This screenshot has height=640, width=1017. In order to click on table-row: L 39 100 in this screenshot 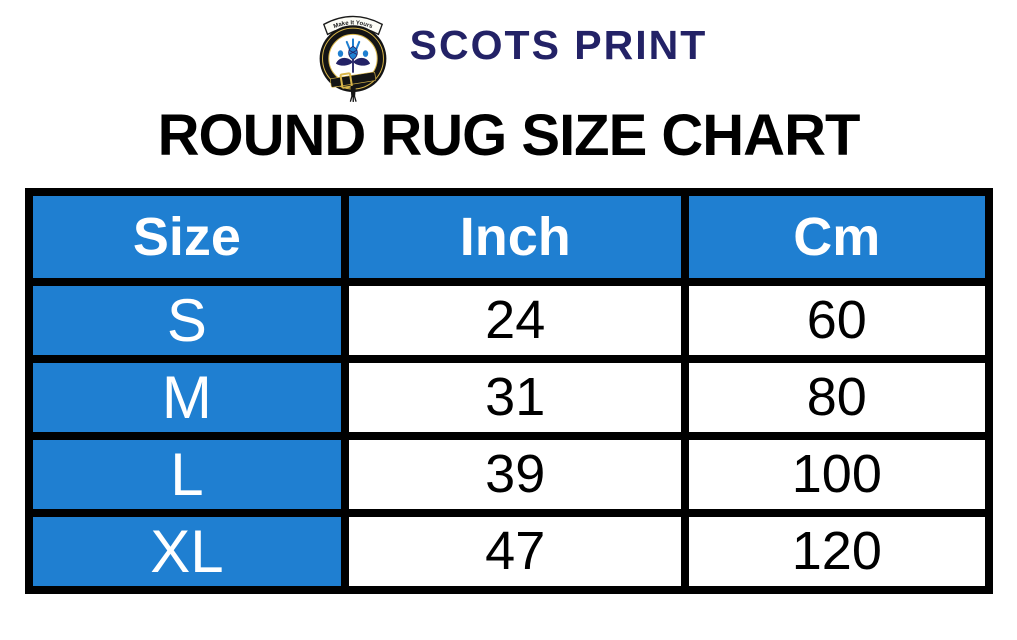, I will do `click(508, 474)`.